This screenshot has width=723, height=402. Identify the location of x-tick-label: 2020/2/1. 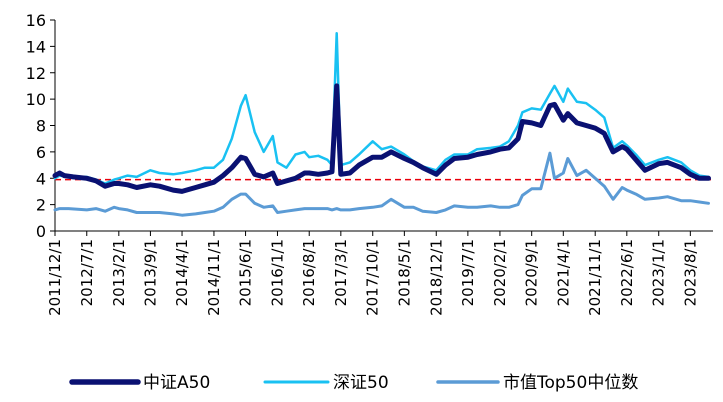
(500, 272).